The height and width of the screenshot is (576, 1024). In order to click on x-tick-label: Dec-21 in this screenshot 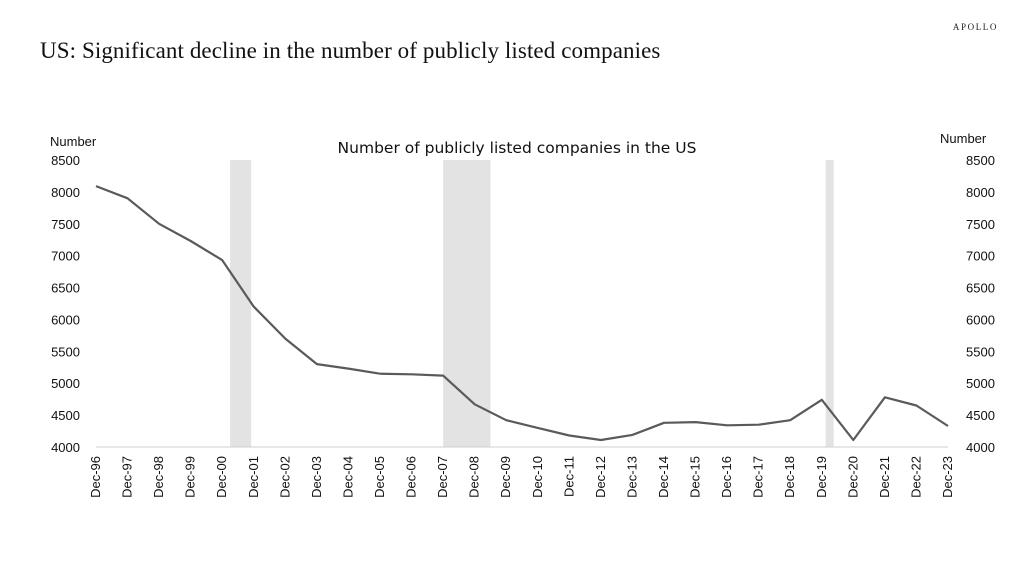, I will do `click(884, 477)`.